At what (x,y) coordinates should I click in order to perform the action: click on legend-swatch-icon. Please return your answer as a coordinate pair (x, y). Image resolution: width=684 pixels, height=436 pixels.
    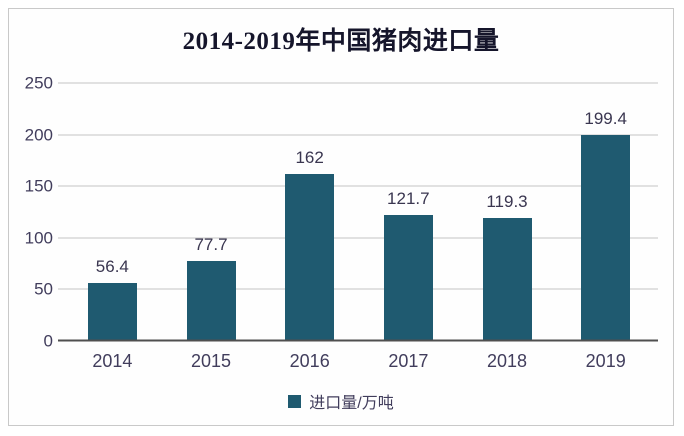
    Looking at the image, I should click on (295, 401).